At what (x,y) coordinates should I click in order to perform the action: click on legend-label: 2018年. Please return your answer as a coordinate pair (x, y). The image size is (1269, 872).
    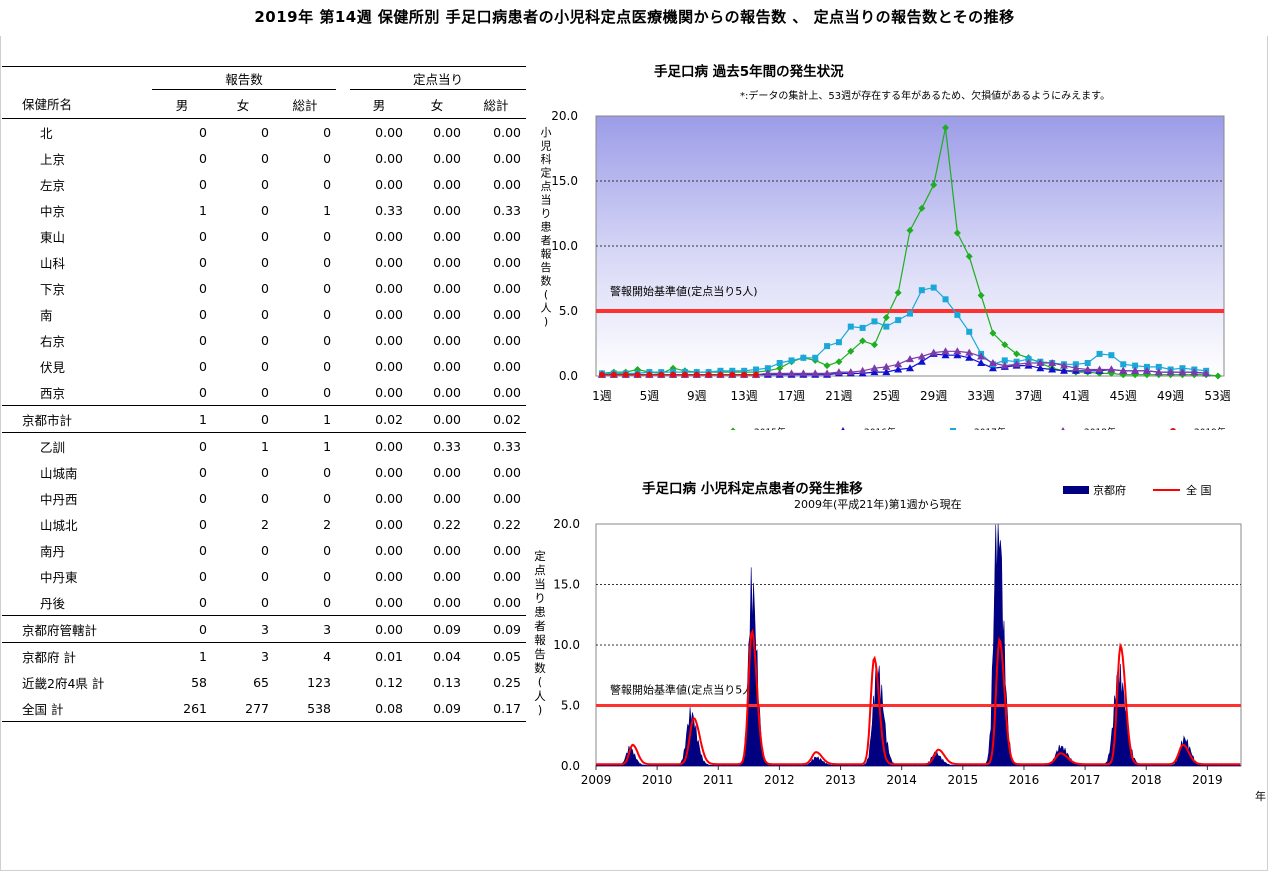
    Looking at the image, I should click on (1100, 428).